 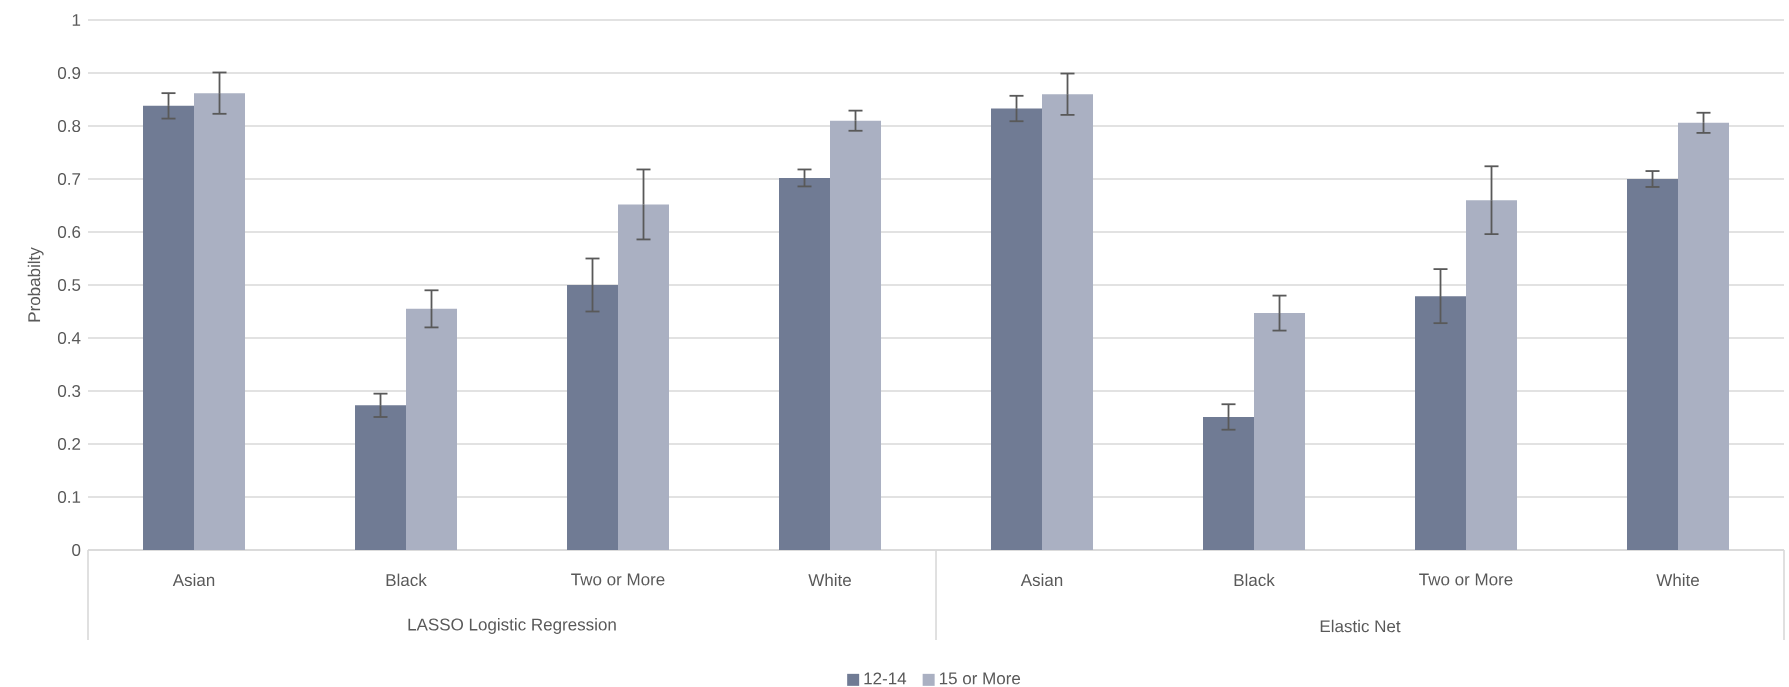 What do you see at coordinates (512, 626) in the screenshot?
I see `text: LASSO Logistic Regression` at bounding box center [512, 626].